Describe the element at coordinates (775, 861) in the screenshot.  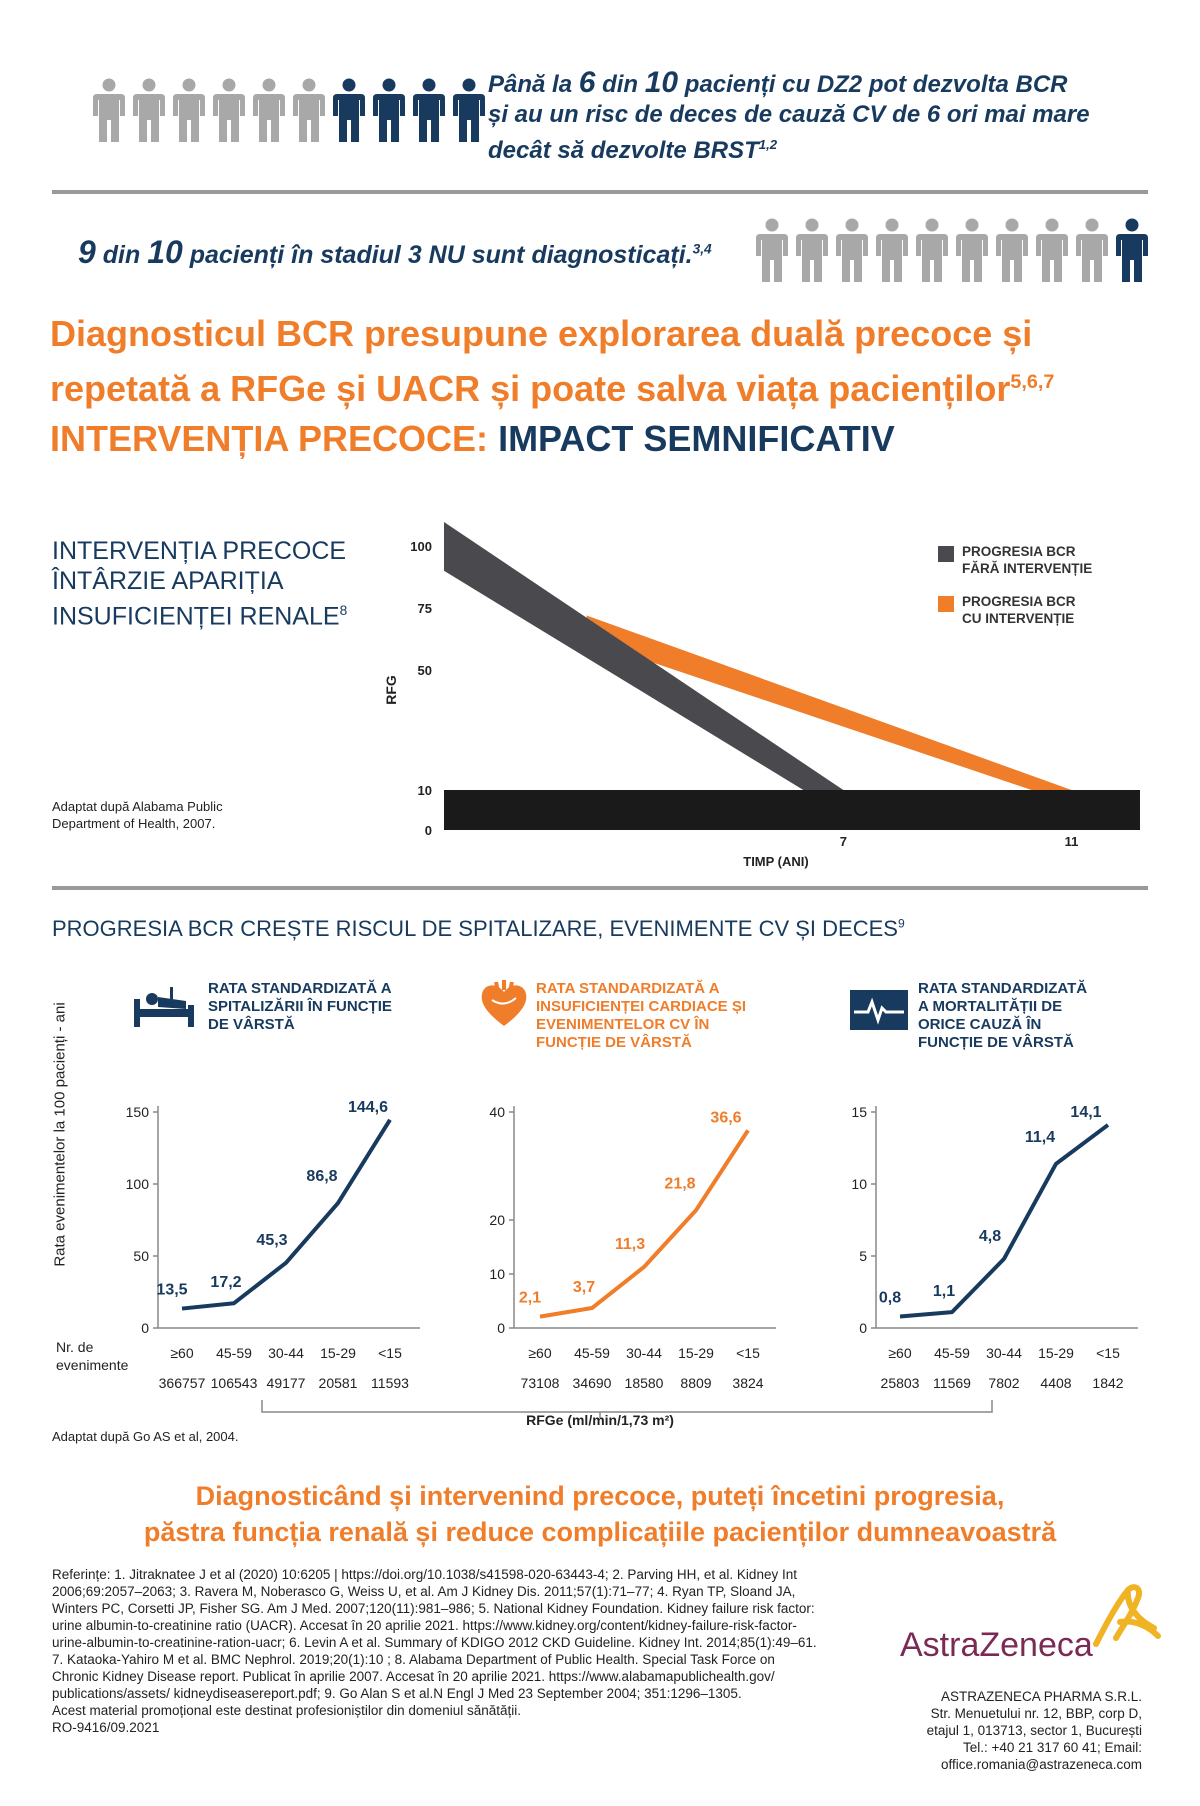
I see `x-axis-title: TIMP (ANI)` at that location.